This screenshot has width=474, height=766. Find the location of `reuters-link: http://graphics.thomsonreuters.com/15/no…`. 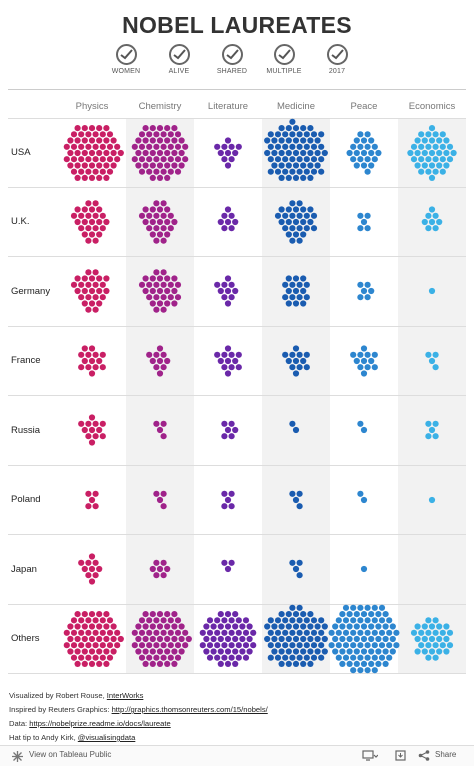

reuters-link: http://graphics.thomsonreuters.com/15/no… is located at coordinates (189, 709).